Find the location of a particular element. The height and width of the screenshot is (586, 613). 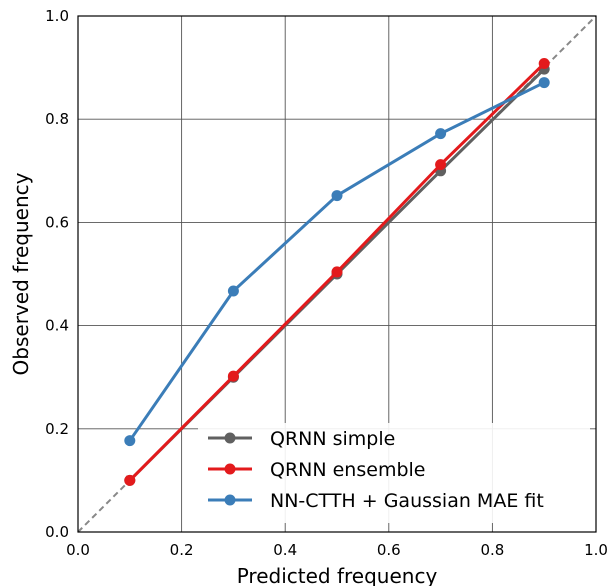

y-tick-label: 0.2 is located at coordinates (57, 429).